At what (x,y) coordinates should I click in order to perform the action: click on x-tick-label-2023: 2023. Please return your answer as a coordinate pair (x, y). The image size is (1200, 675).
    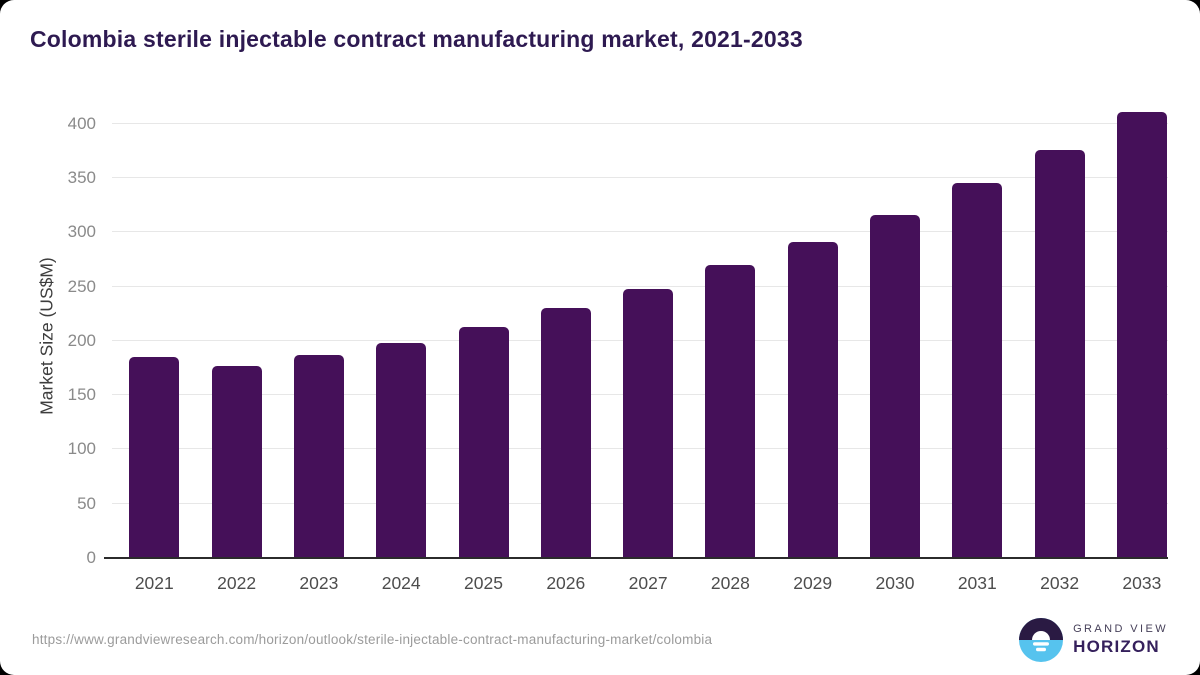
    Looking at the image, I should click on (319, 583).